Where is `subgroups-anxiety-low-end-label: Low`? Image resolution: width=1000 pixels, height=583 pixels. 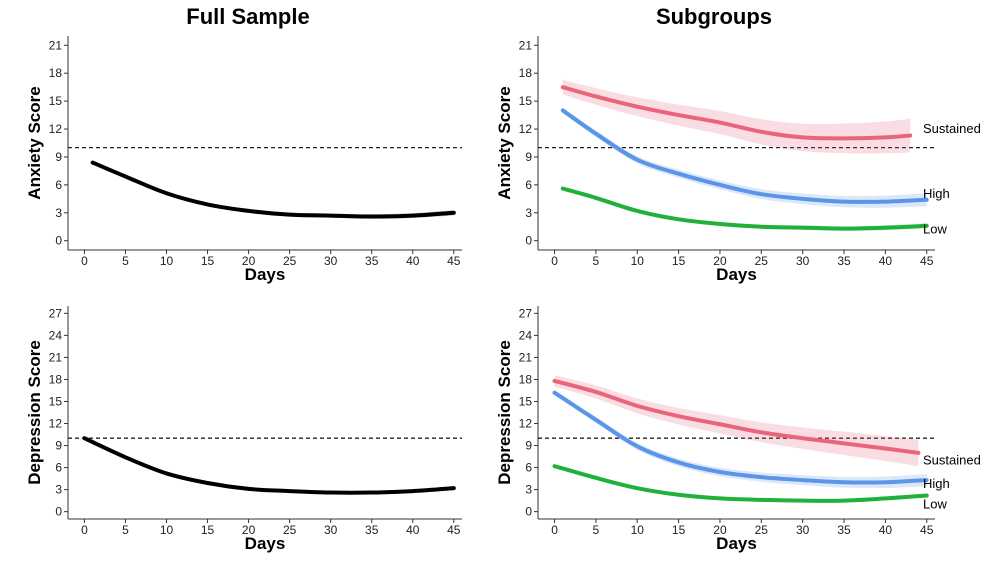
subgroups-anxiety-low-end-label: Low is located at coordinates (935, 228).